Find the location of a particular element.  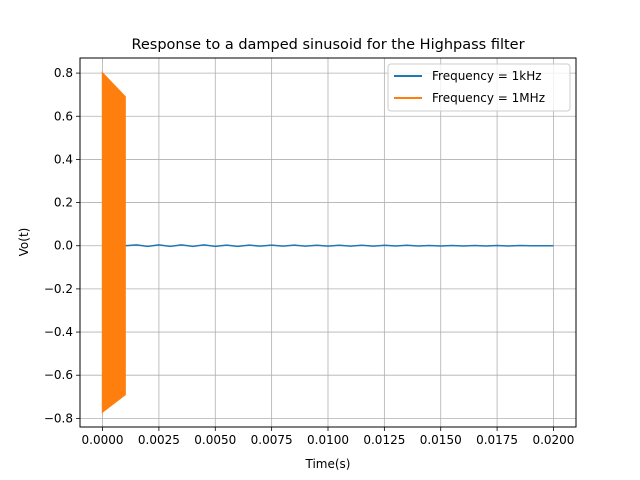

legend-box is located at coordinates (479, 87).